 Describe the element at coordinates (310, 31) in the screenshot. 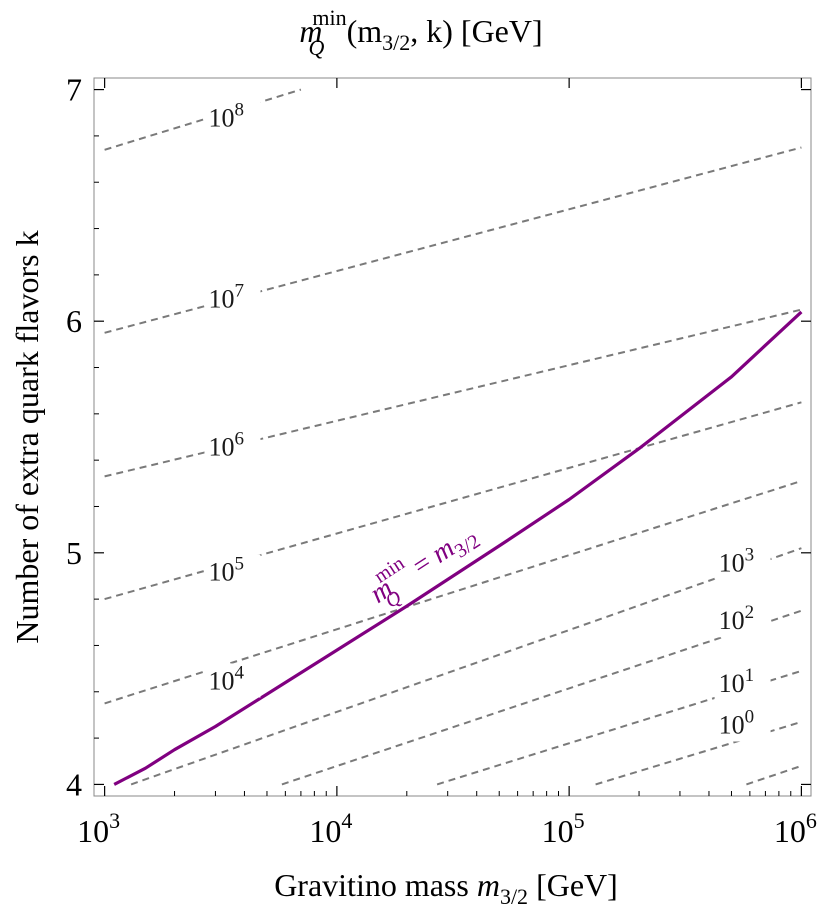

I see `title-m: m` at that location.